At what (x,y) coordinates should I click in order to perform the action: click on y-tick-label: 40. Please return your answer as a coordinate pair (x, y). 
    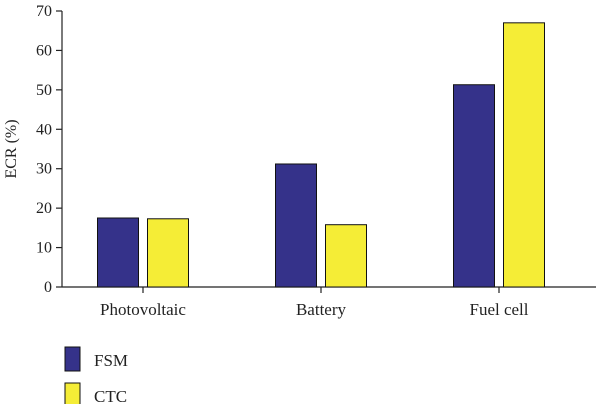
    Looking at the image, I should click on (44, 129).